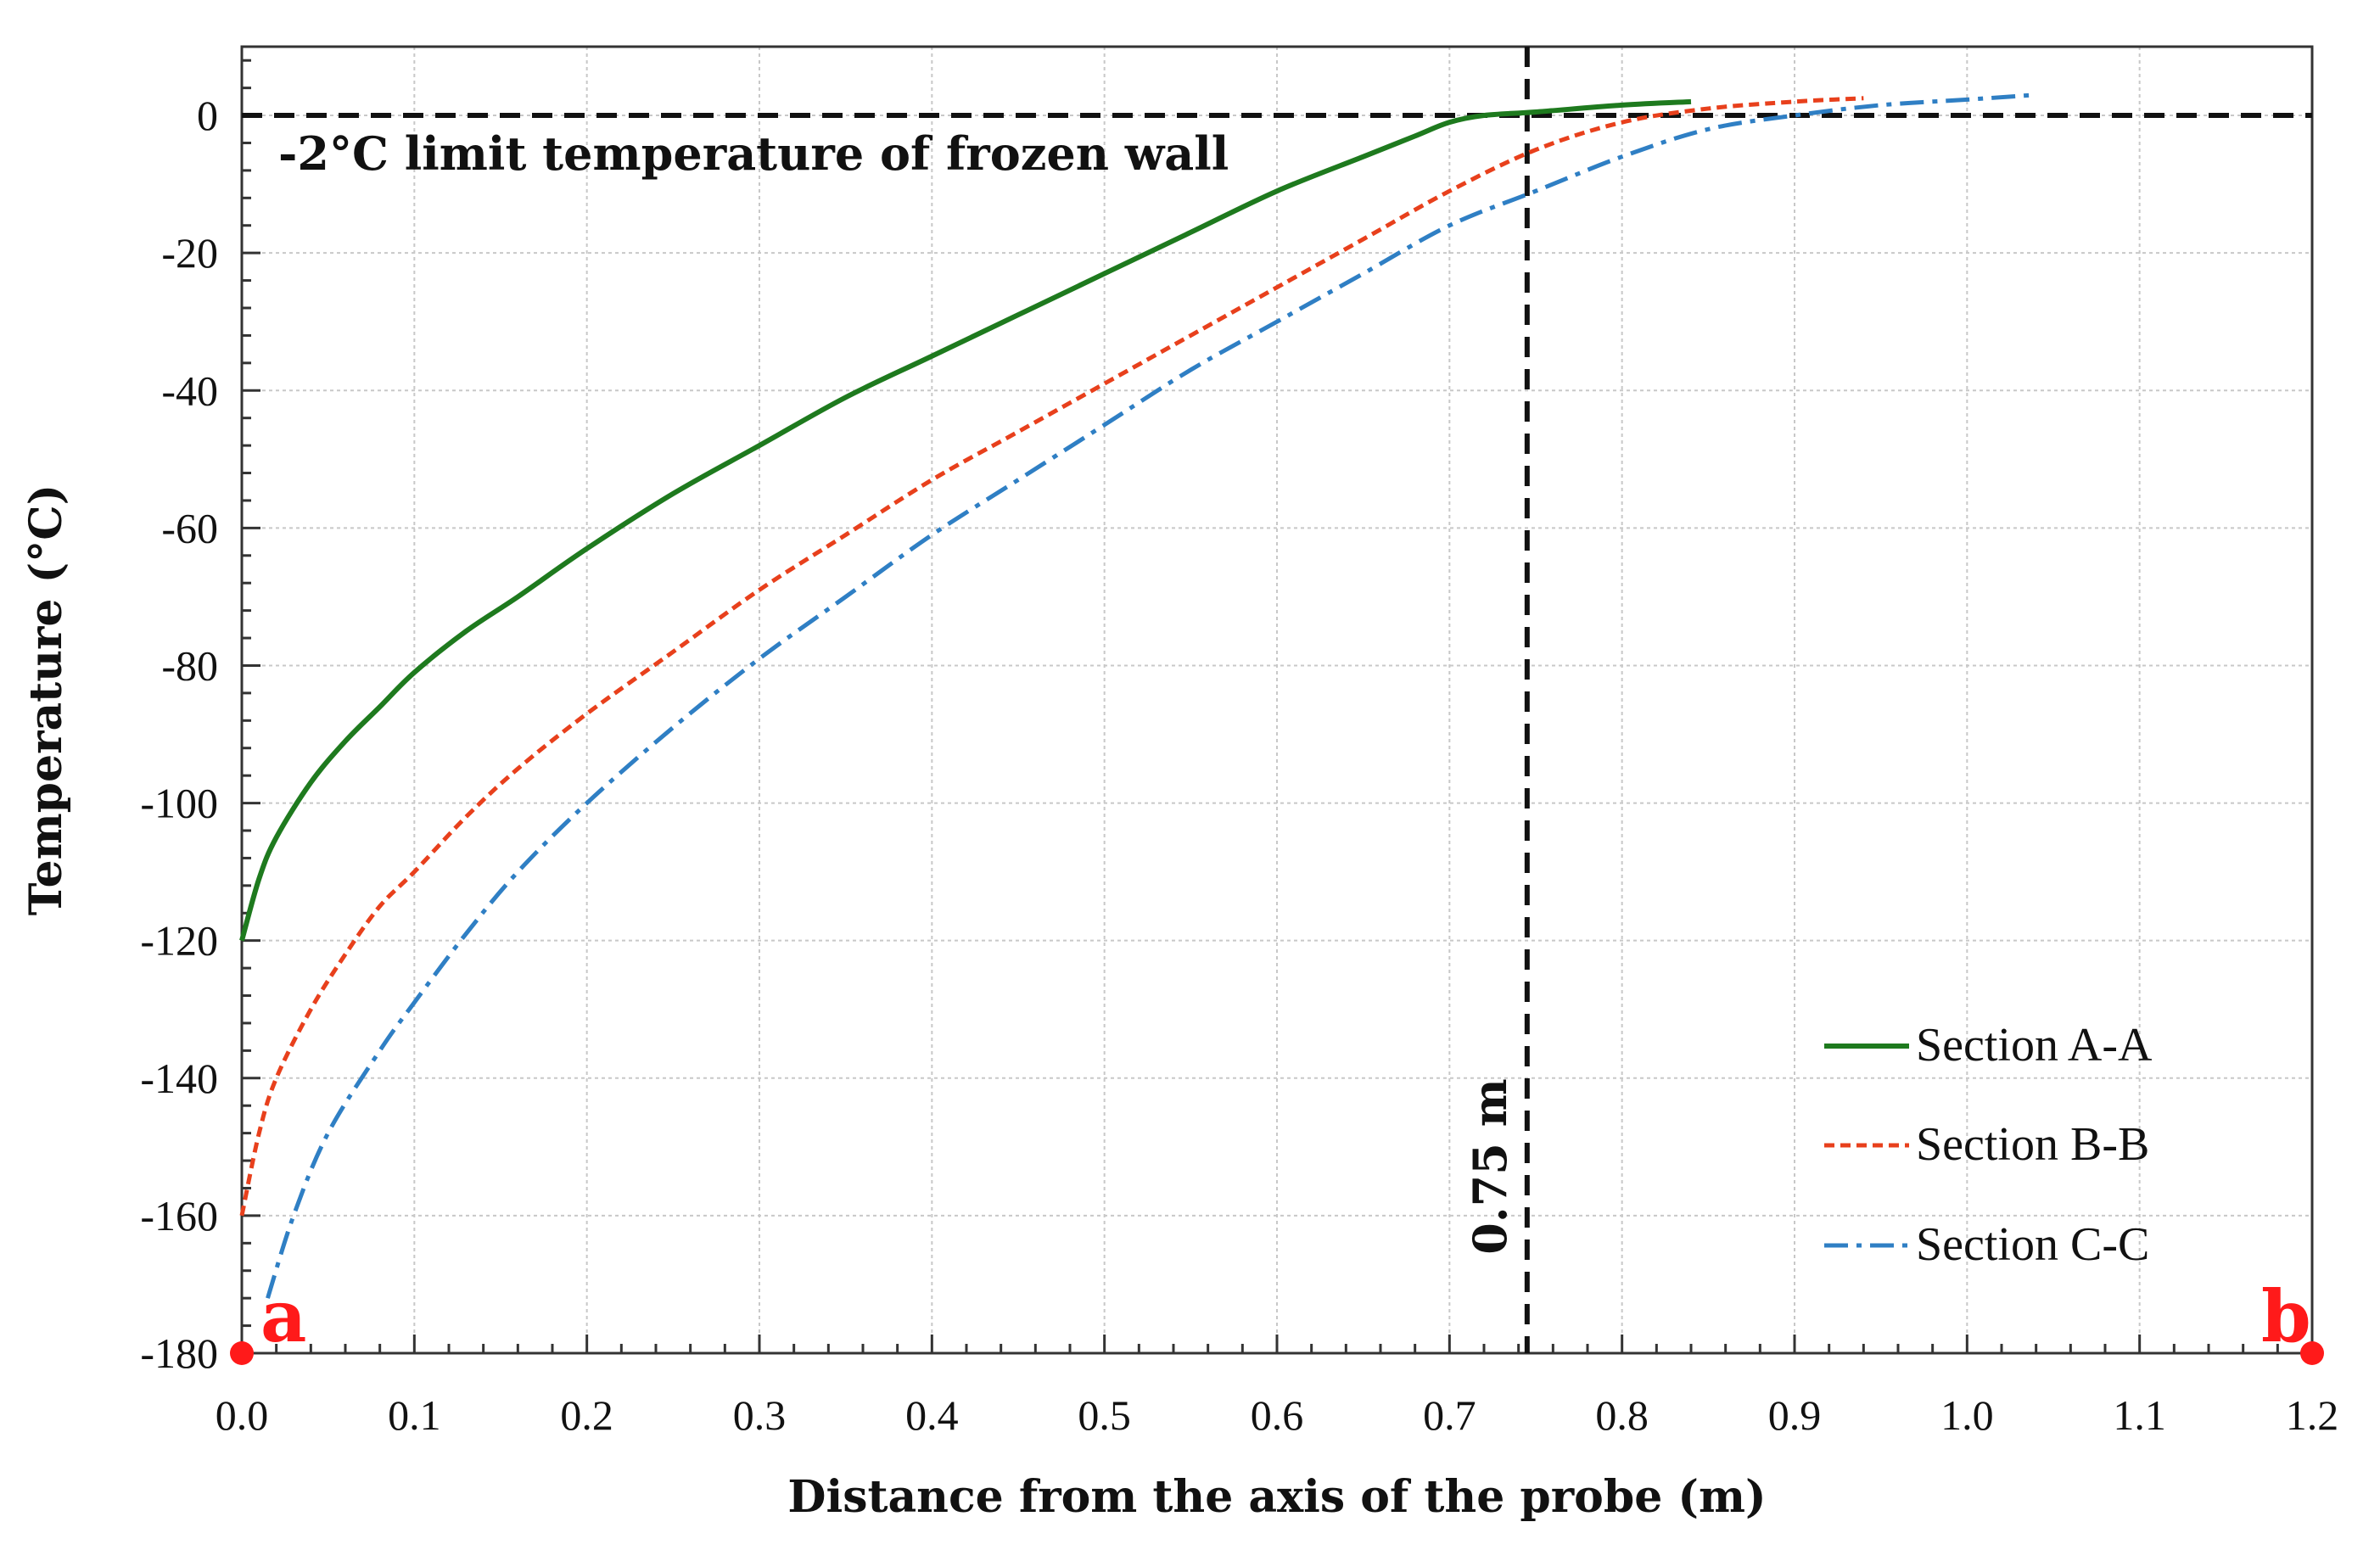  I want to click on legend: Section A-A Section B-B Section C-C, so click(1988, 1145).